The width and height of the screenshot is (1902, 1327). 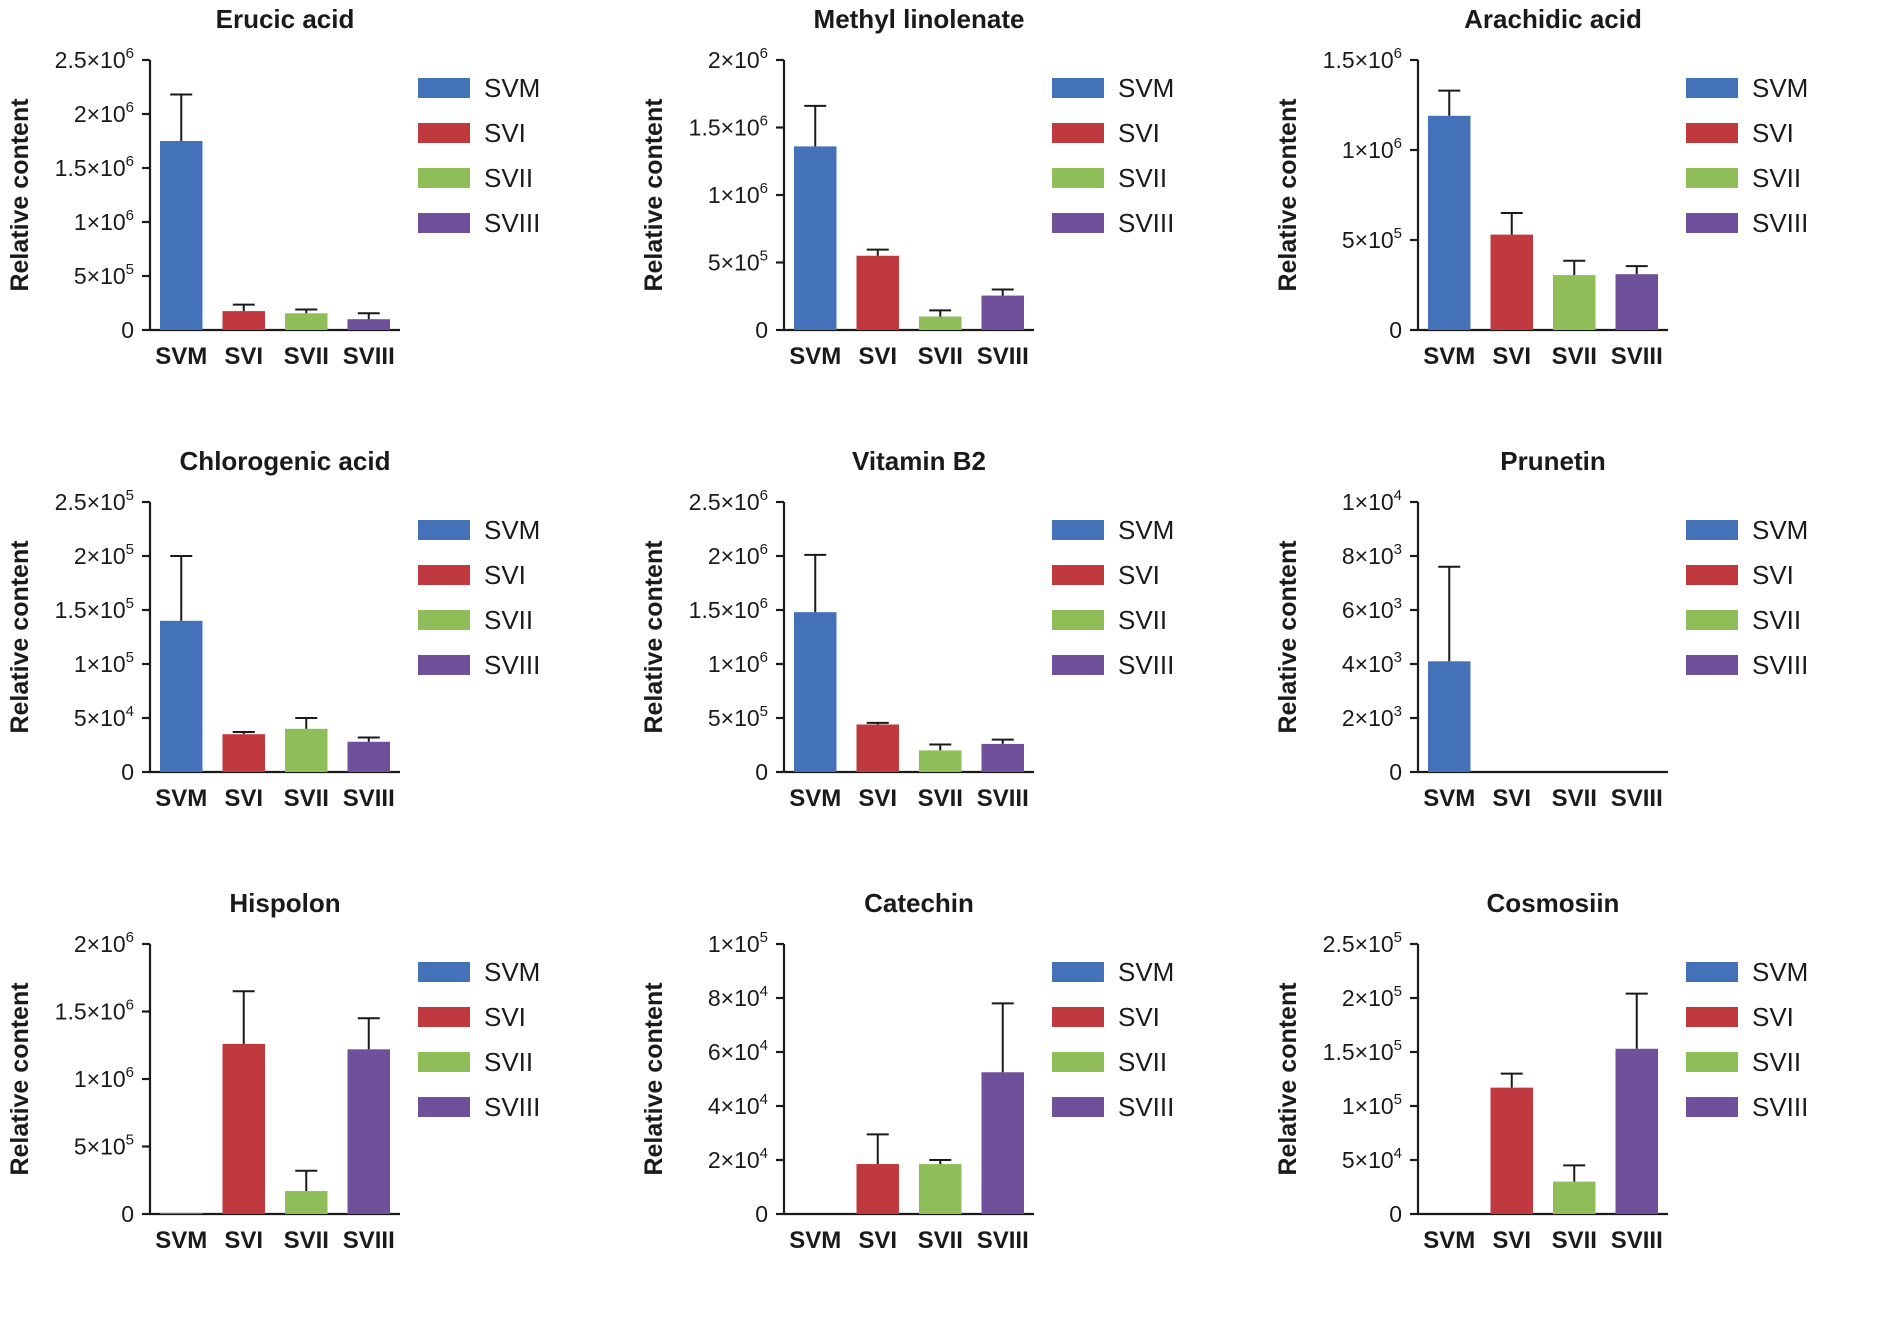 I want to click on chart-title: Erucic acid, so click(x=285, y=19).